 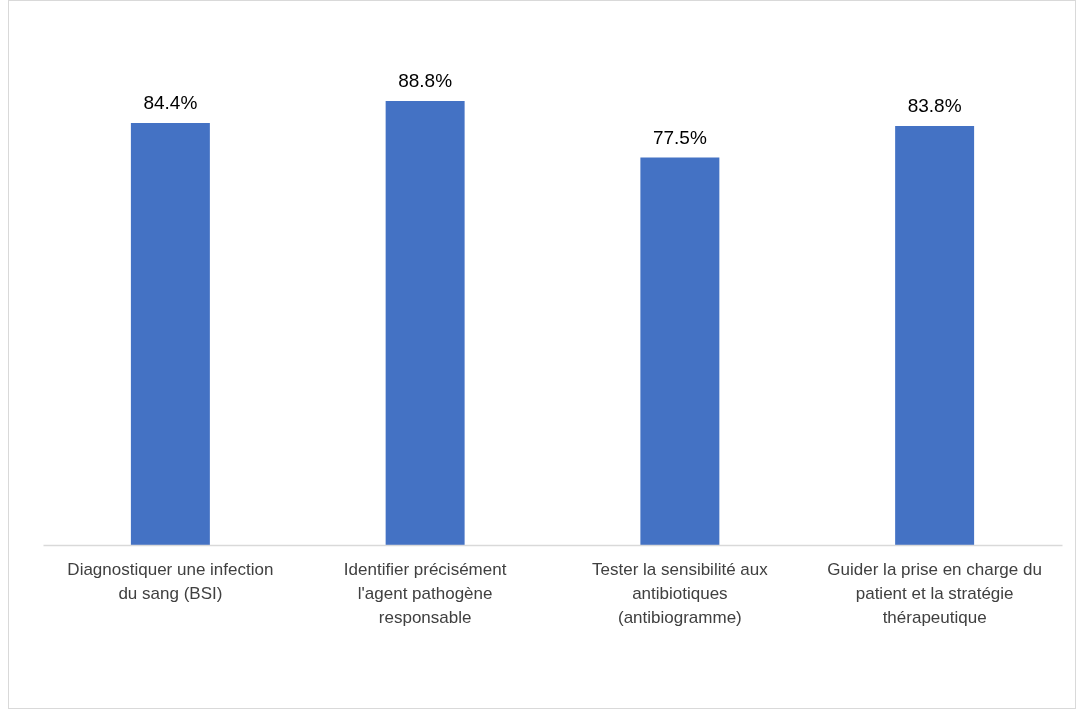 I want to click on data-label: 77.5%, so click(x=679, y=137).